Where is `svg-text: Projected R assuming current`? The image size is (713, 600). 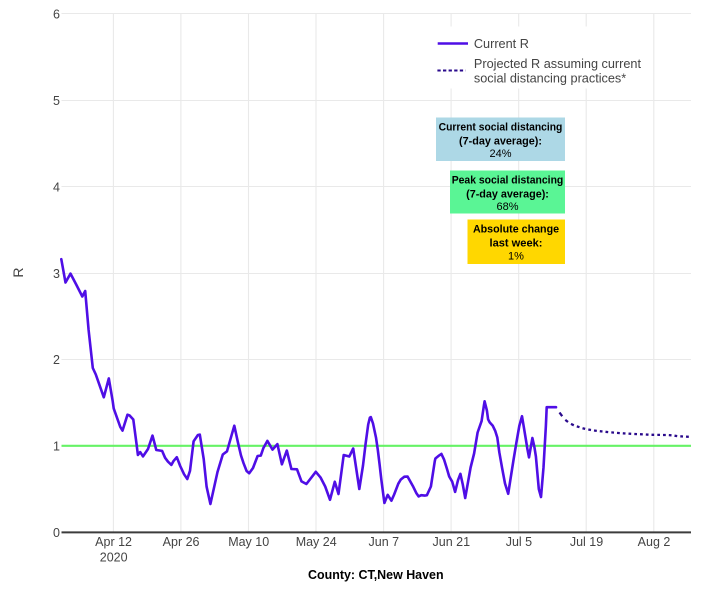
svg-text: Projected R assuming current is located at coordinates (558, 64).